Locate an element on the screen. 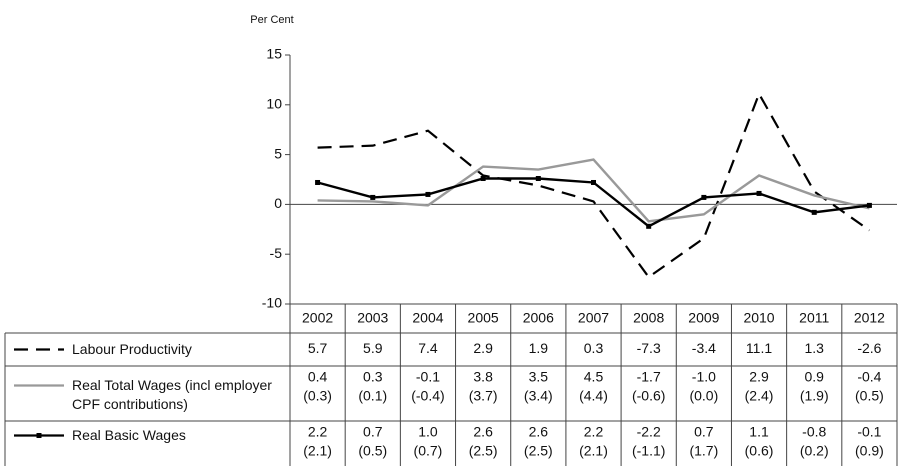 The width and height of the screenshot is (899, 466). legend-label: Labour Productivity is located at coordinates (132, 348).